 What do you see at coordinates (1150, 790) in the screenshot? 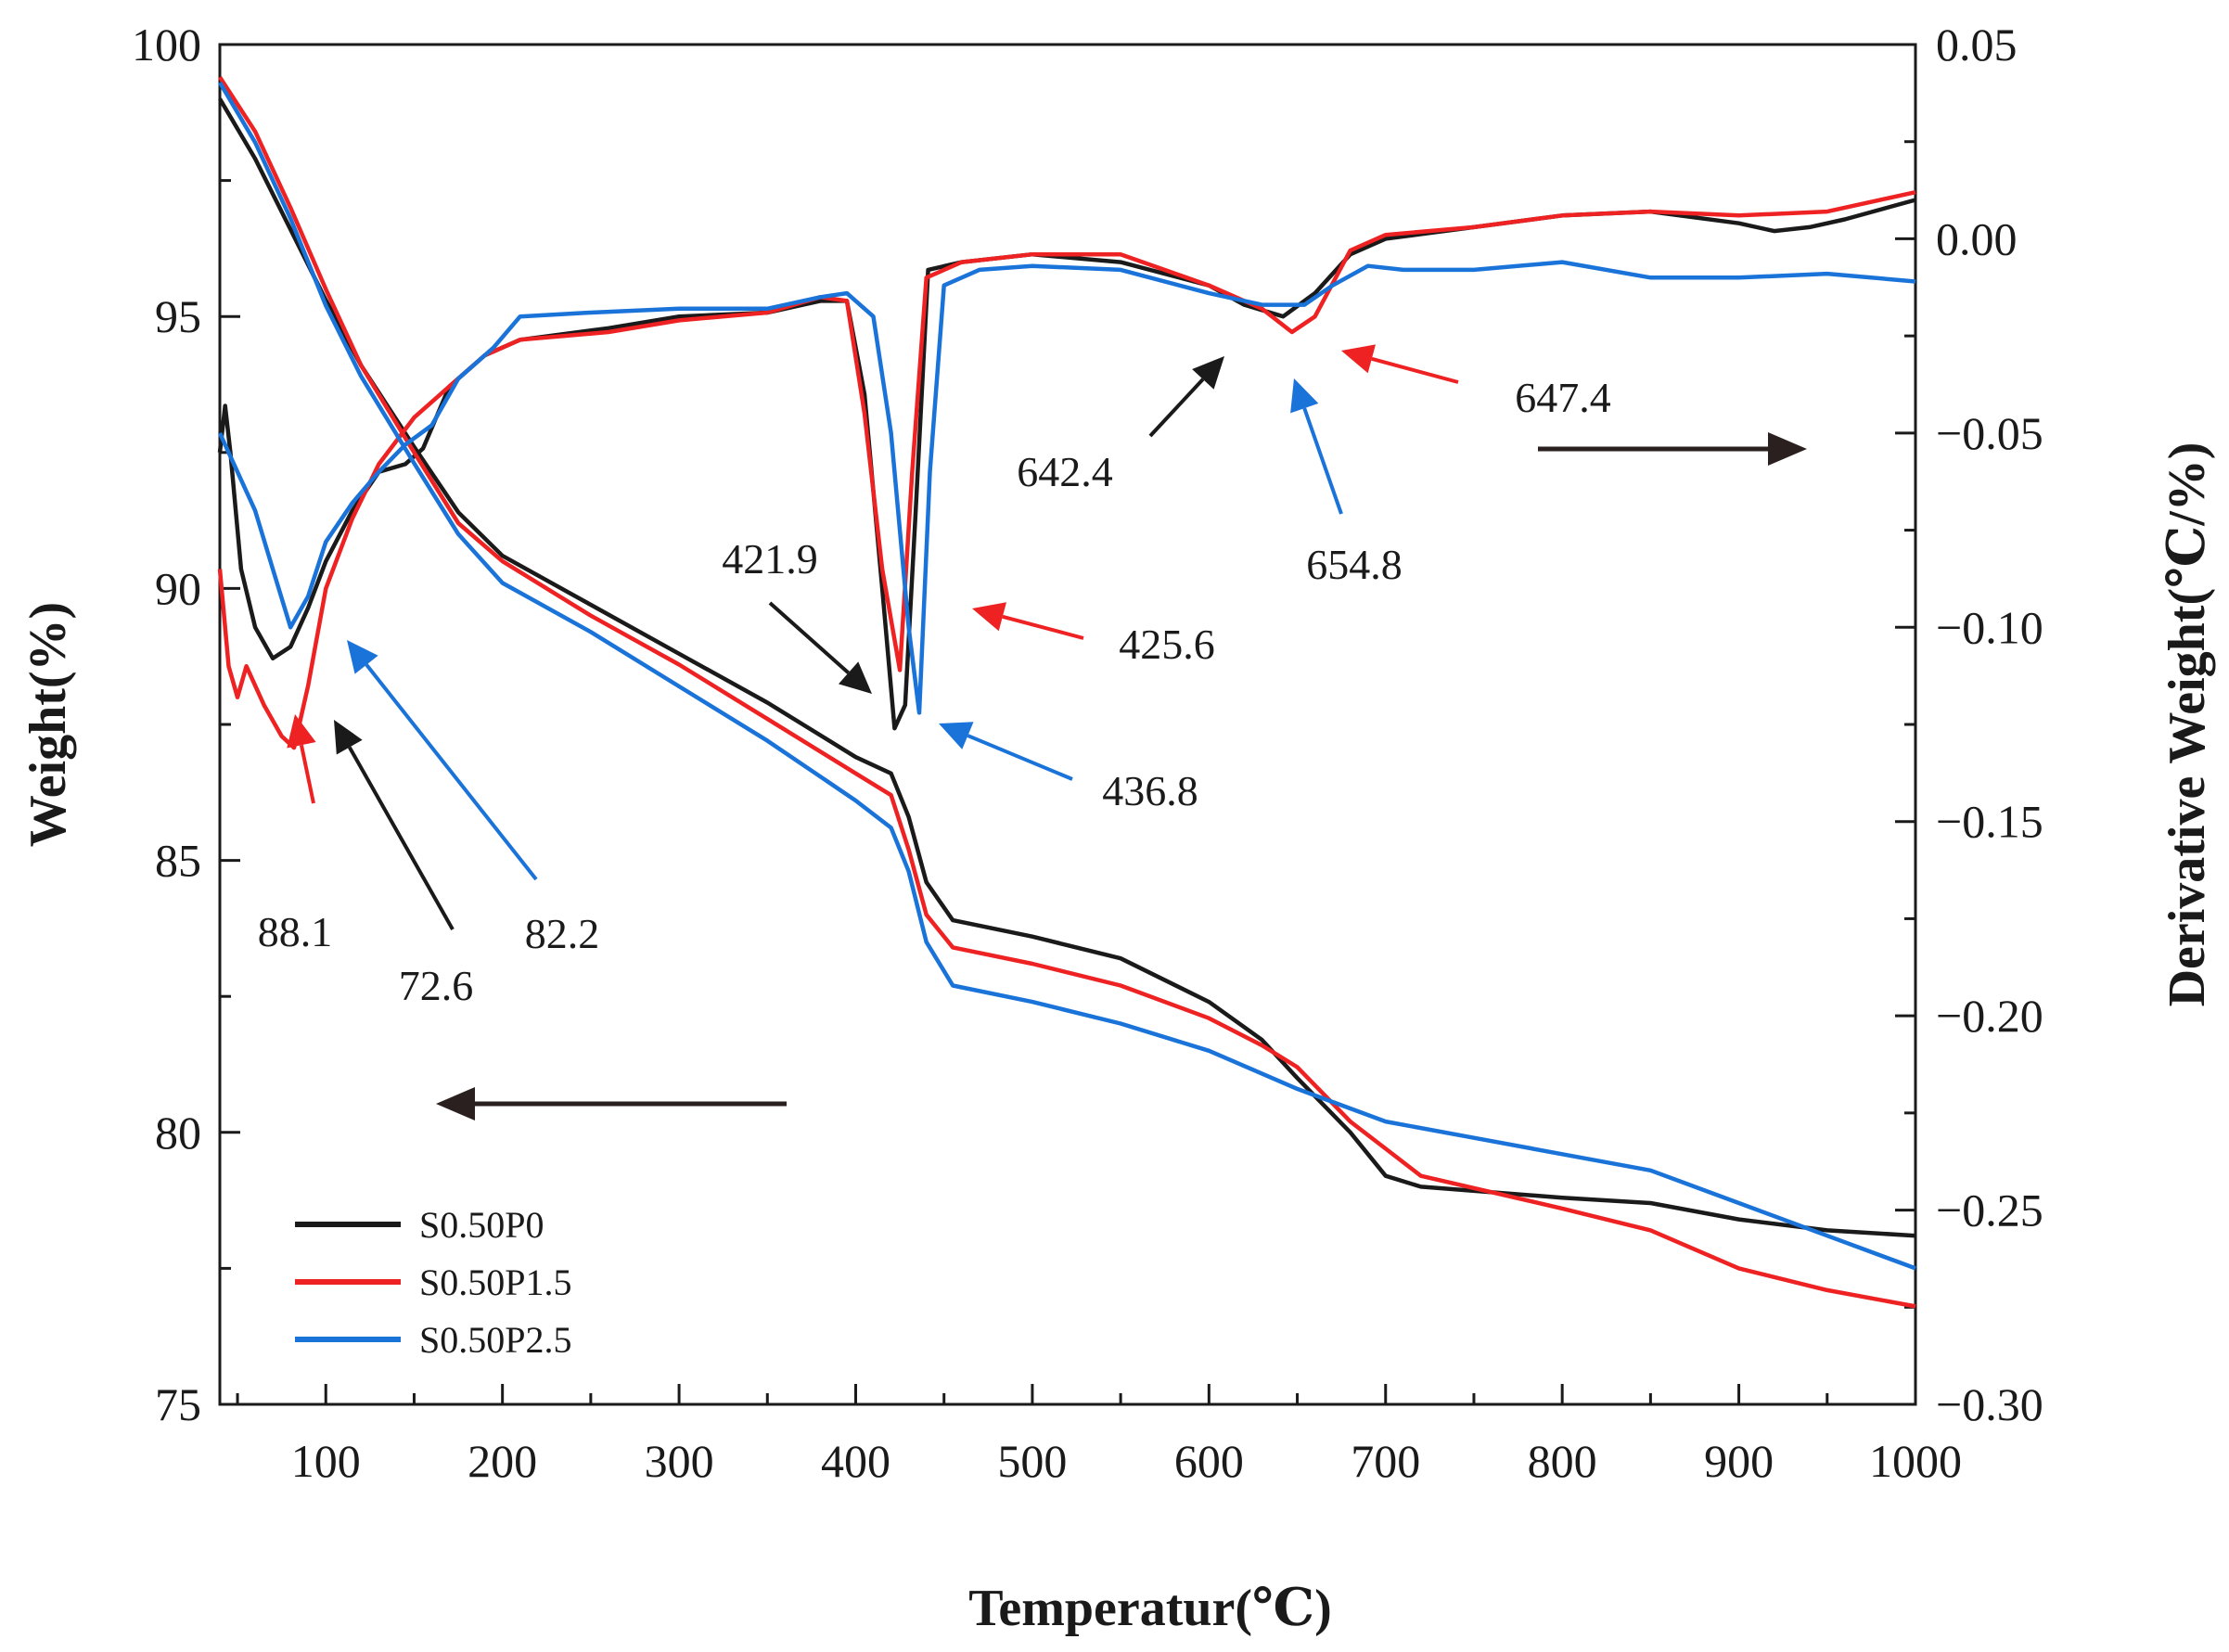
I see `annotation-label: 436.8` at bounding box center [1150, 790].